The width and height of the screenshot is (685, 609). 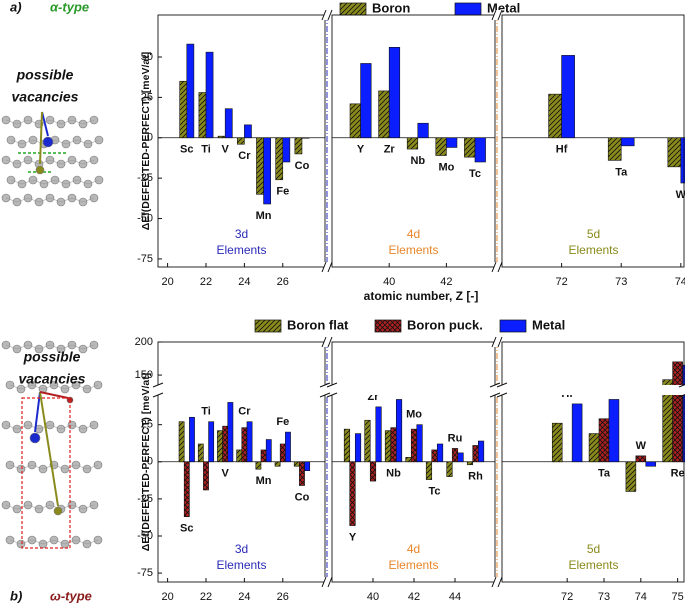 I want to click on element-label: Fe, so click(x=282, y=192).